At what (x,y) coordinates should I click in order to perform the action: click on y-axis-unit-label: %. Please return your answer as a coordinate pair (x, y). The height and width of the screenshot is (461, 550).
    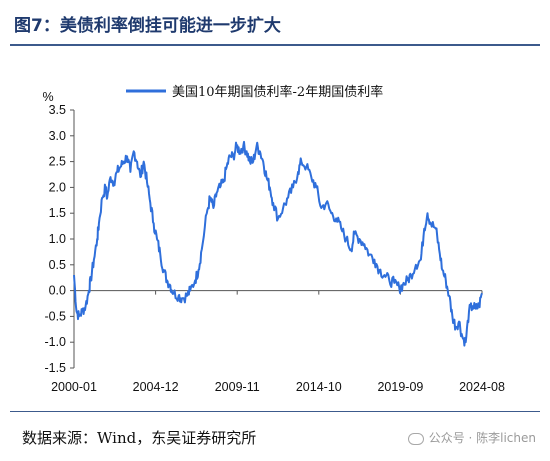
    Looking at the image, I should click on (47, 97).